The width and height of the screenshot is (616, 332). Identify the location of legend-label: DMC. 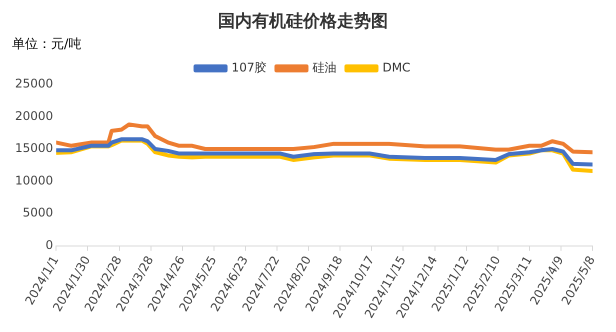
(396, 67).